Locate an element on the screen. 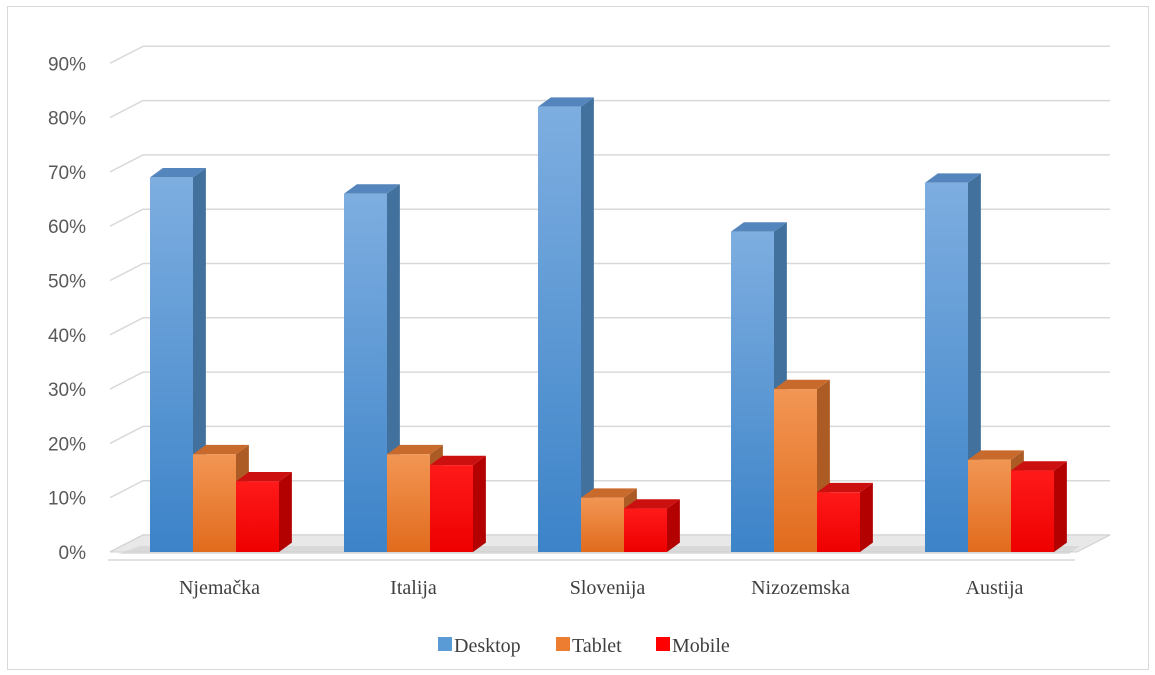  x-category-label: Njemačka is located at coordinates (219, 588).